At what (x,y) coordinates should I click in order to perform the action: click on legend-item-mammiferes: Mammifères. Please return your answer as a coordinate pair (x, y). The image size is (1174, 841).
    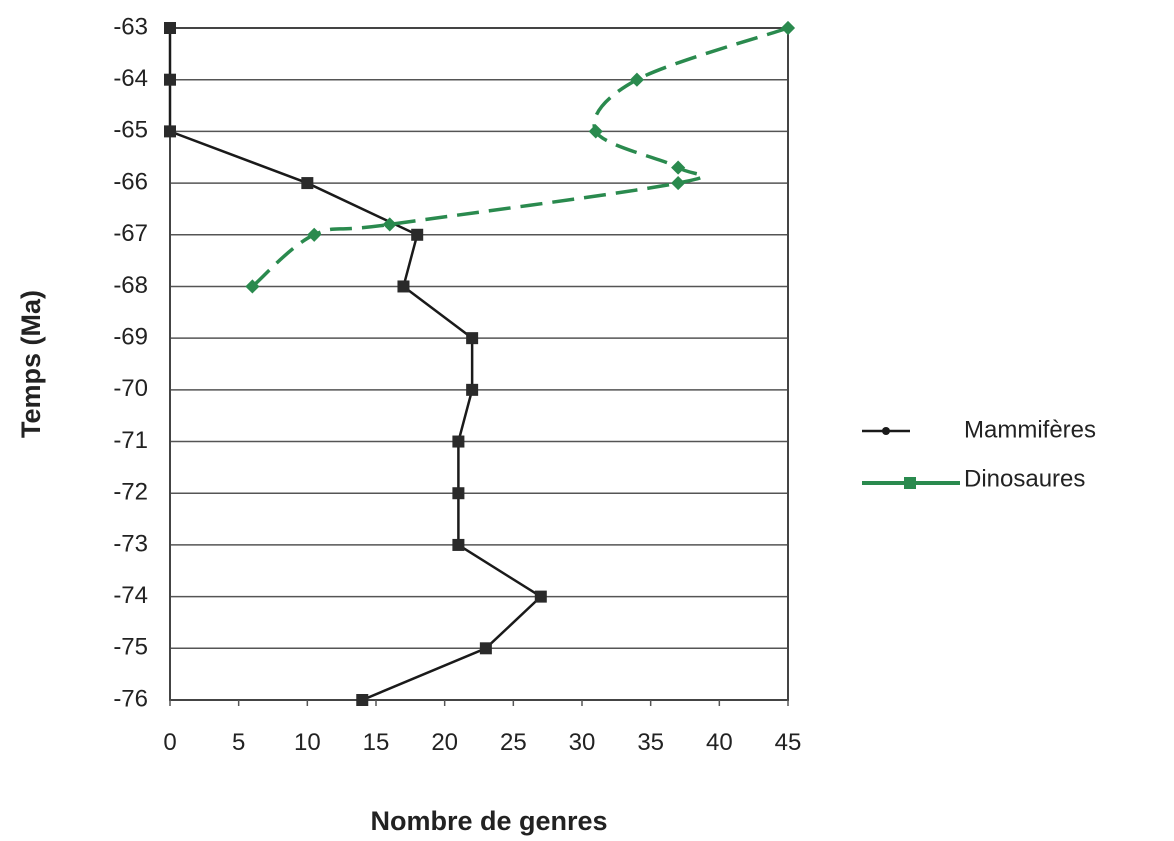
    Looking at the image, I should click on (979, 429).